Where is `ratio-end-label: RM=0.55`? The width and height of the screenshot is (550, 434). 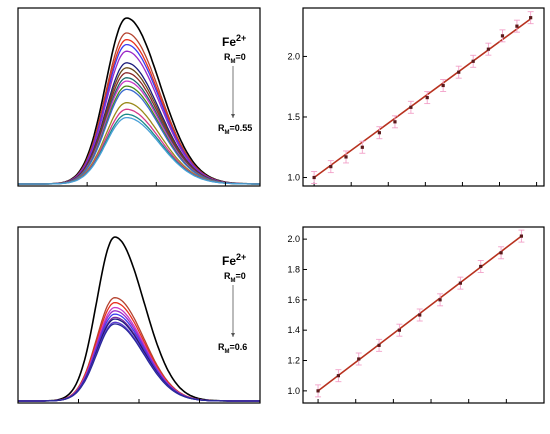
ratio-end-label: RM=0.55 is located at coordinates (235, 129).